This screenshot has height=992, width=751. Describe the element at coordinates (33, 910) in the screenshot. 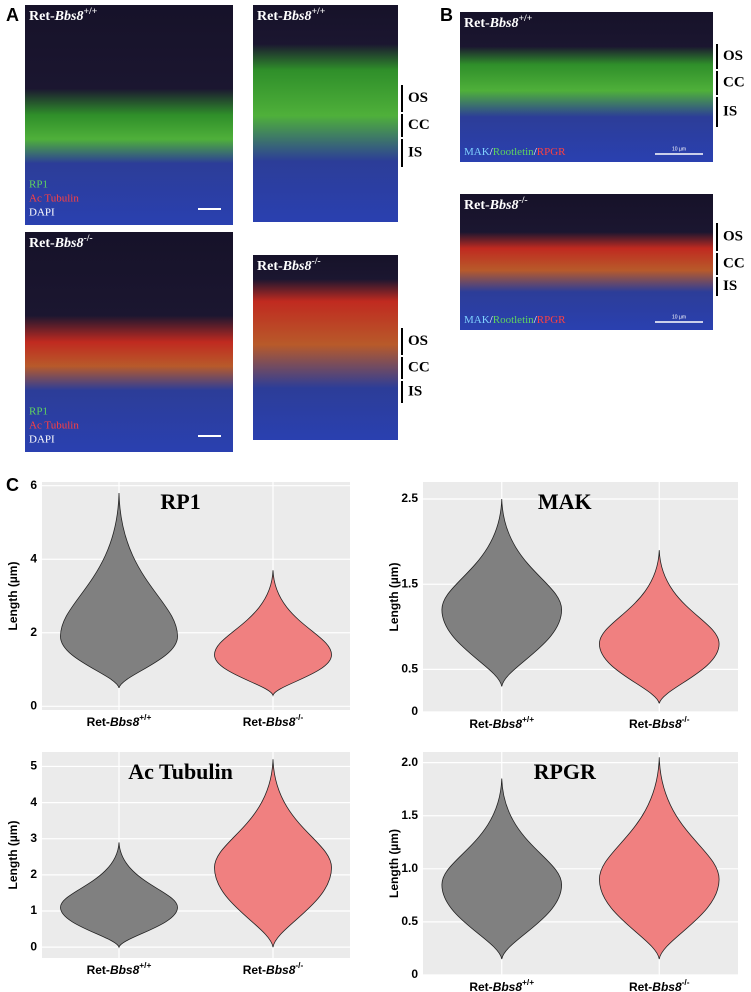

I see `y-tick-label: 1` at that location.